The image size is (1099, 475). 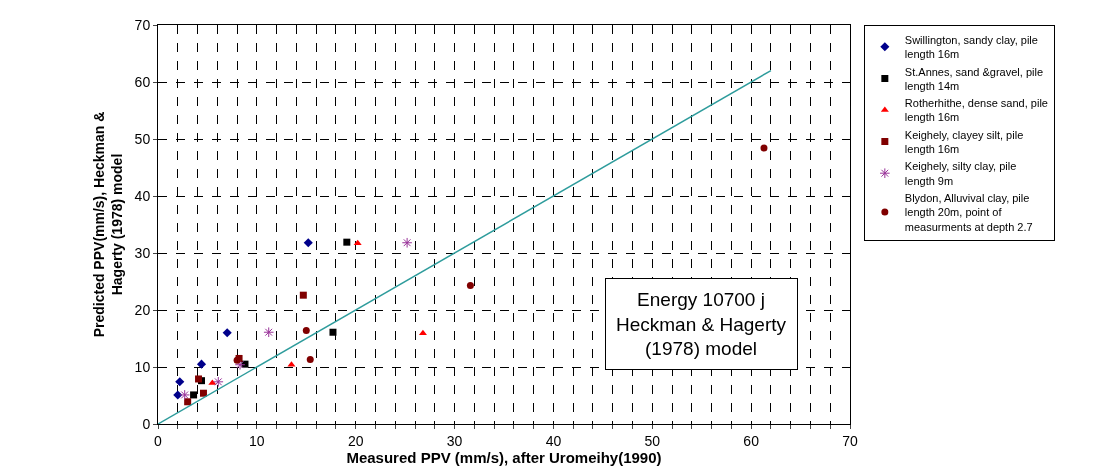 What do you see at coordinates (504, 457) in the screenshot?
I see `x-axis-title: Measured PPV (mm/s), after Uromeihy(1990)` at bounding box center [504, 457].